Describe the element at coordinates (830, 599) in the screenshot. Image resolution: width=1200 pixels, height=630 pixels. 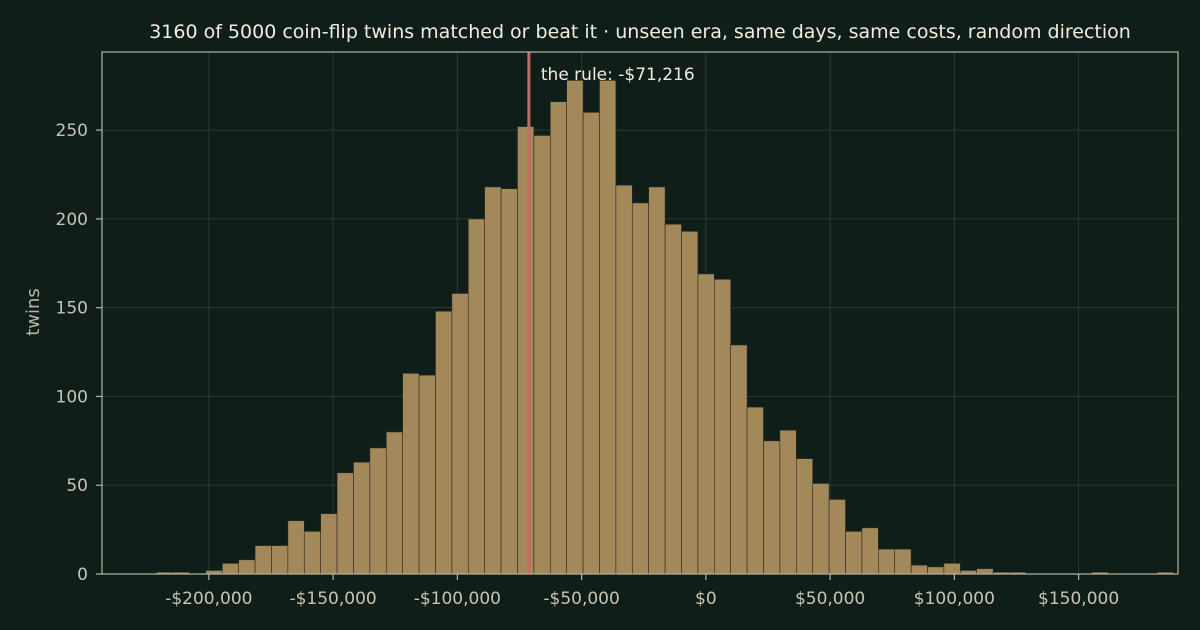
I see `x-tick-label: $50,000` at that location.